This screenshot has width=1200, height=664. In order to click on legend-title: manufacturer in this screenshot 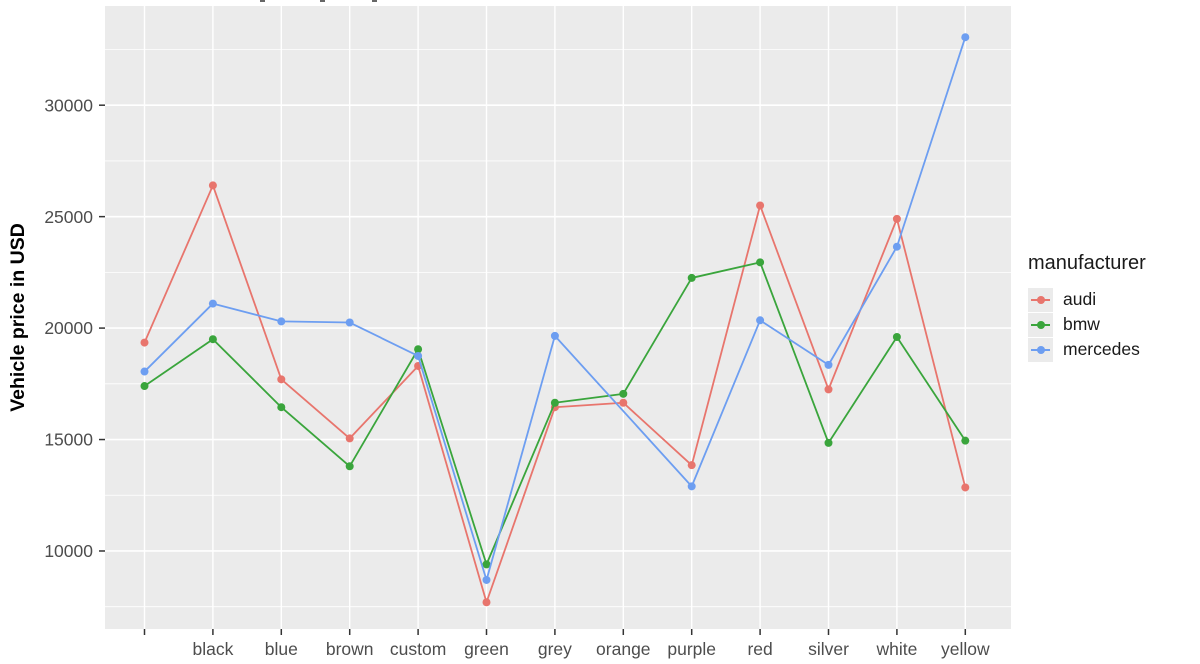, I will do `click(1087, 263)`.